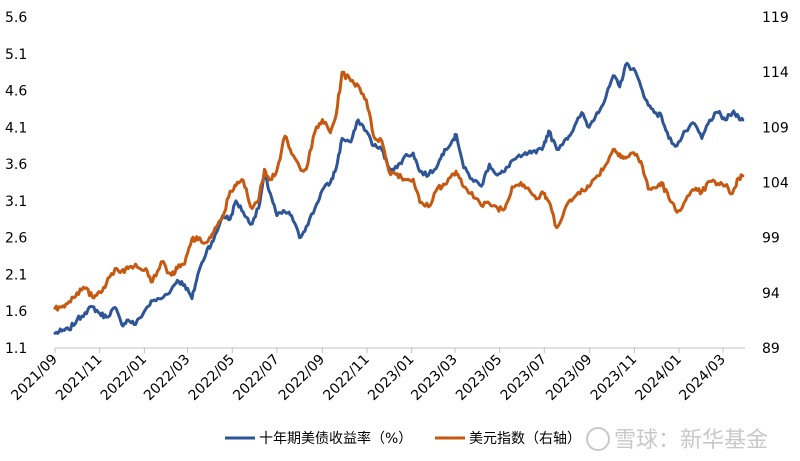  I want to click on legend: 十年期美债收益率（%） 美元指数（右轴）, so click(403, 438).